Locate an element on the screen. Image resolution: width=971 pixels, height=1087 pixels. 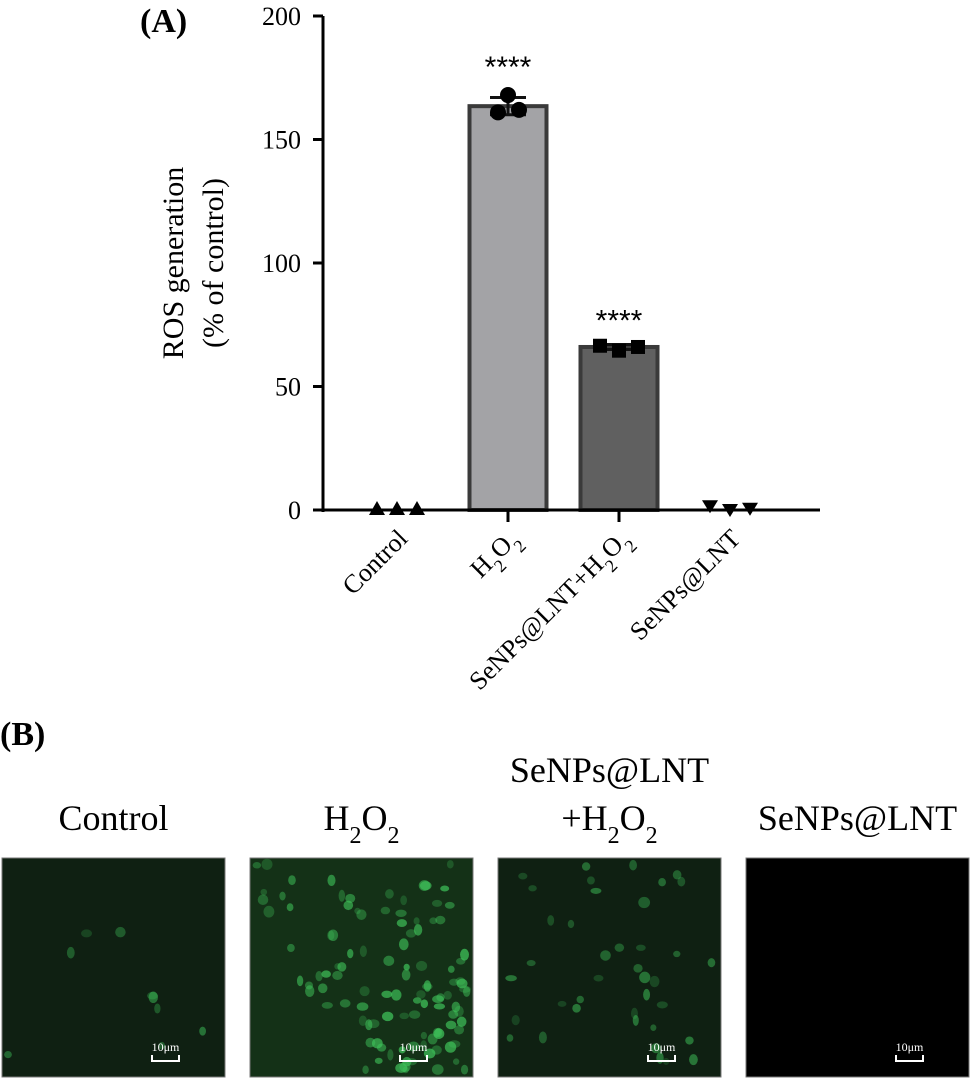
x-tick-label-1: H2O2 is located at coordinates (496, 556).